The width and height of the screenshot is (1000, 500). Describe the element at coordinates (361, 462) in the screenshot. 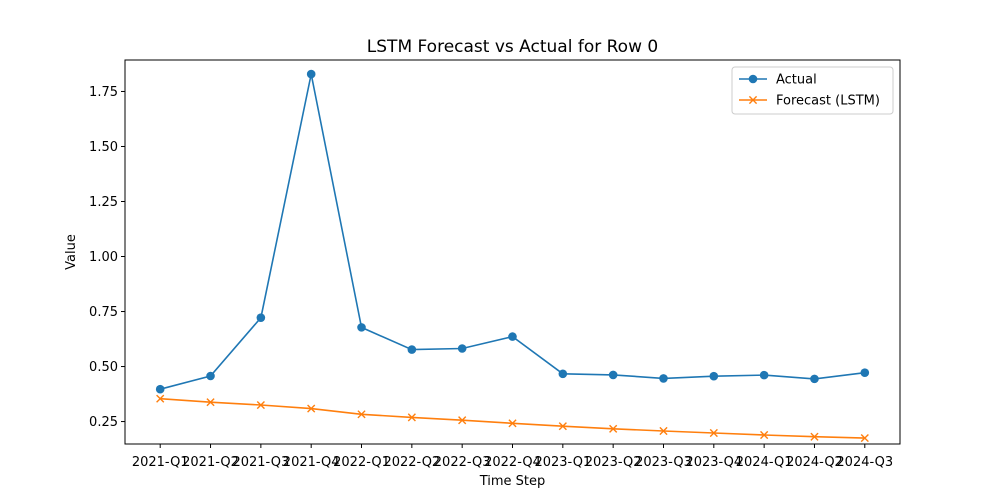

I see `x-tick-label: 2022-Q1` at that location.